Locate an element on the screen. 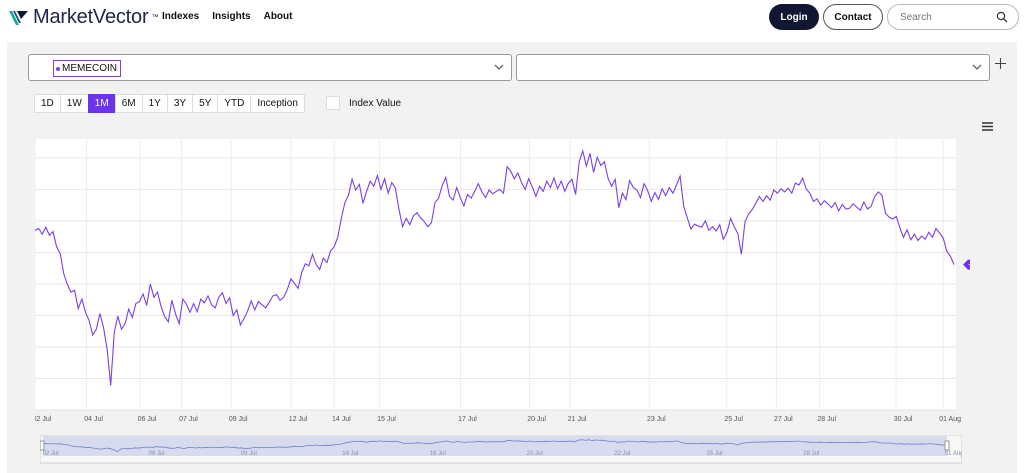  range-button-1d: 1D is located at coordinates (47, 103).